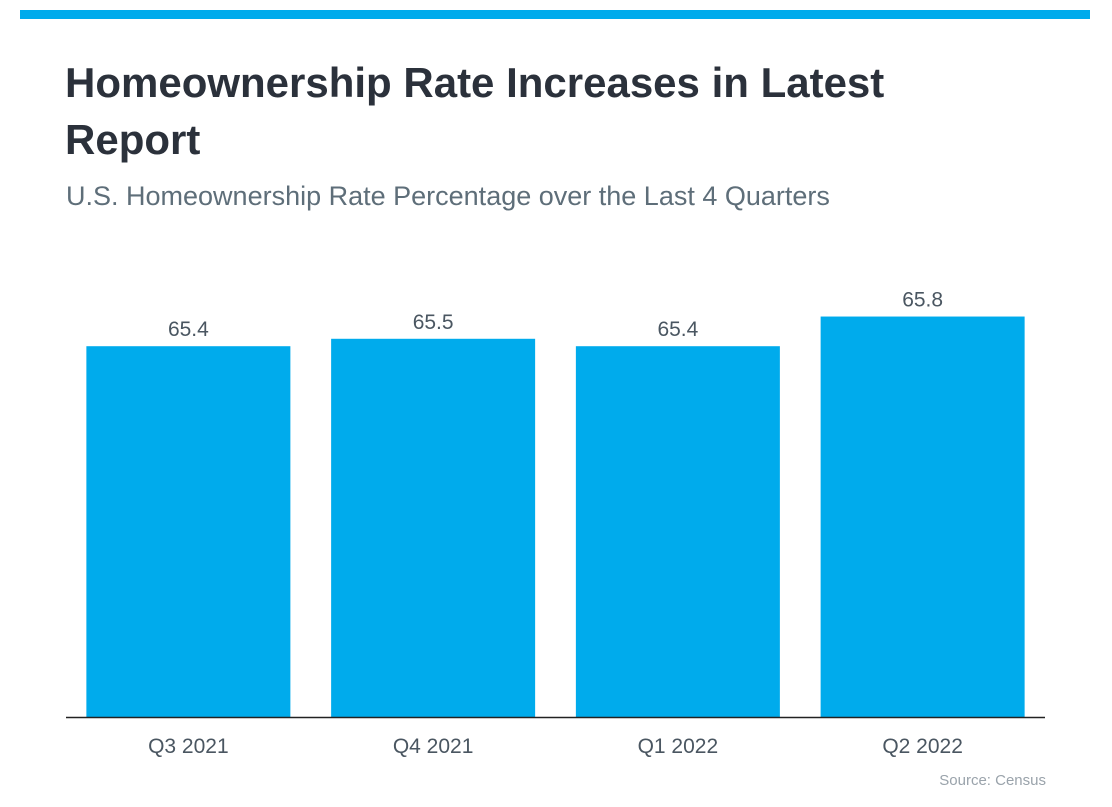 This screenshot has width=1112, height=807. What do you see at coordinates (433, 527) in the screenshot?
I see `bar-q4-2021` at bounding box center [433, 527].